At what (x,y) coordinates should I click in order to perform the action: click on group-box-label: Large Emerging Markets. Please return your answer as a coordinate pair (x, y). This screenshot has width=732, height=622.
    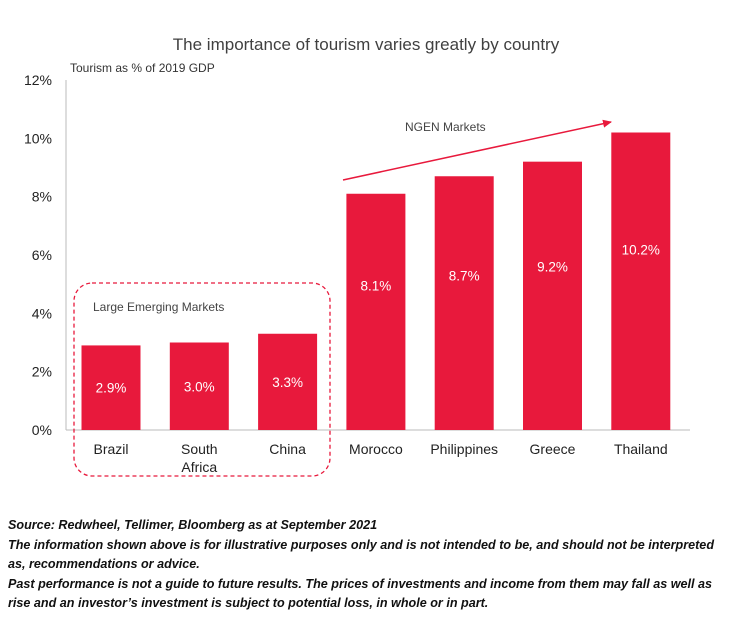
    Looking at the image, I should click on (158, 307).